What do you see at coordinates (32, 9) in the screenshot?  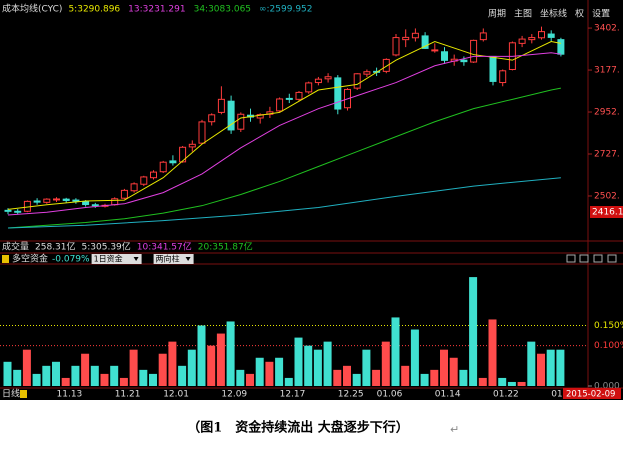 I see `chart-title: 成本均线(CYC)` at bounding box center [32, 9].